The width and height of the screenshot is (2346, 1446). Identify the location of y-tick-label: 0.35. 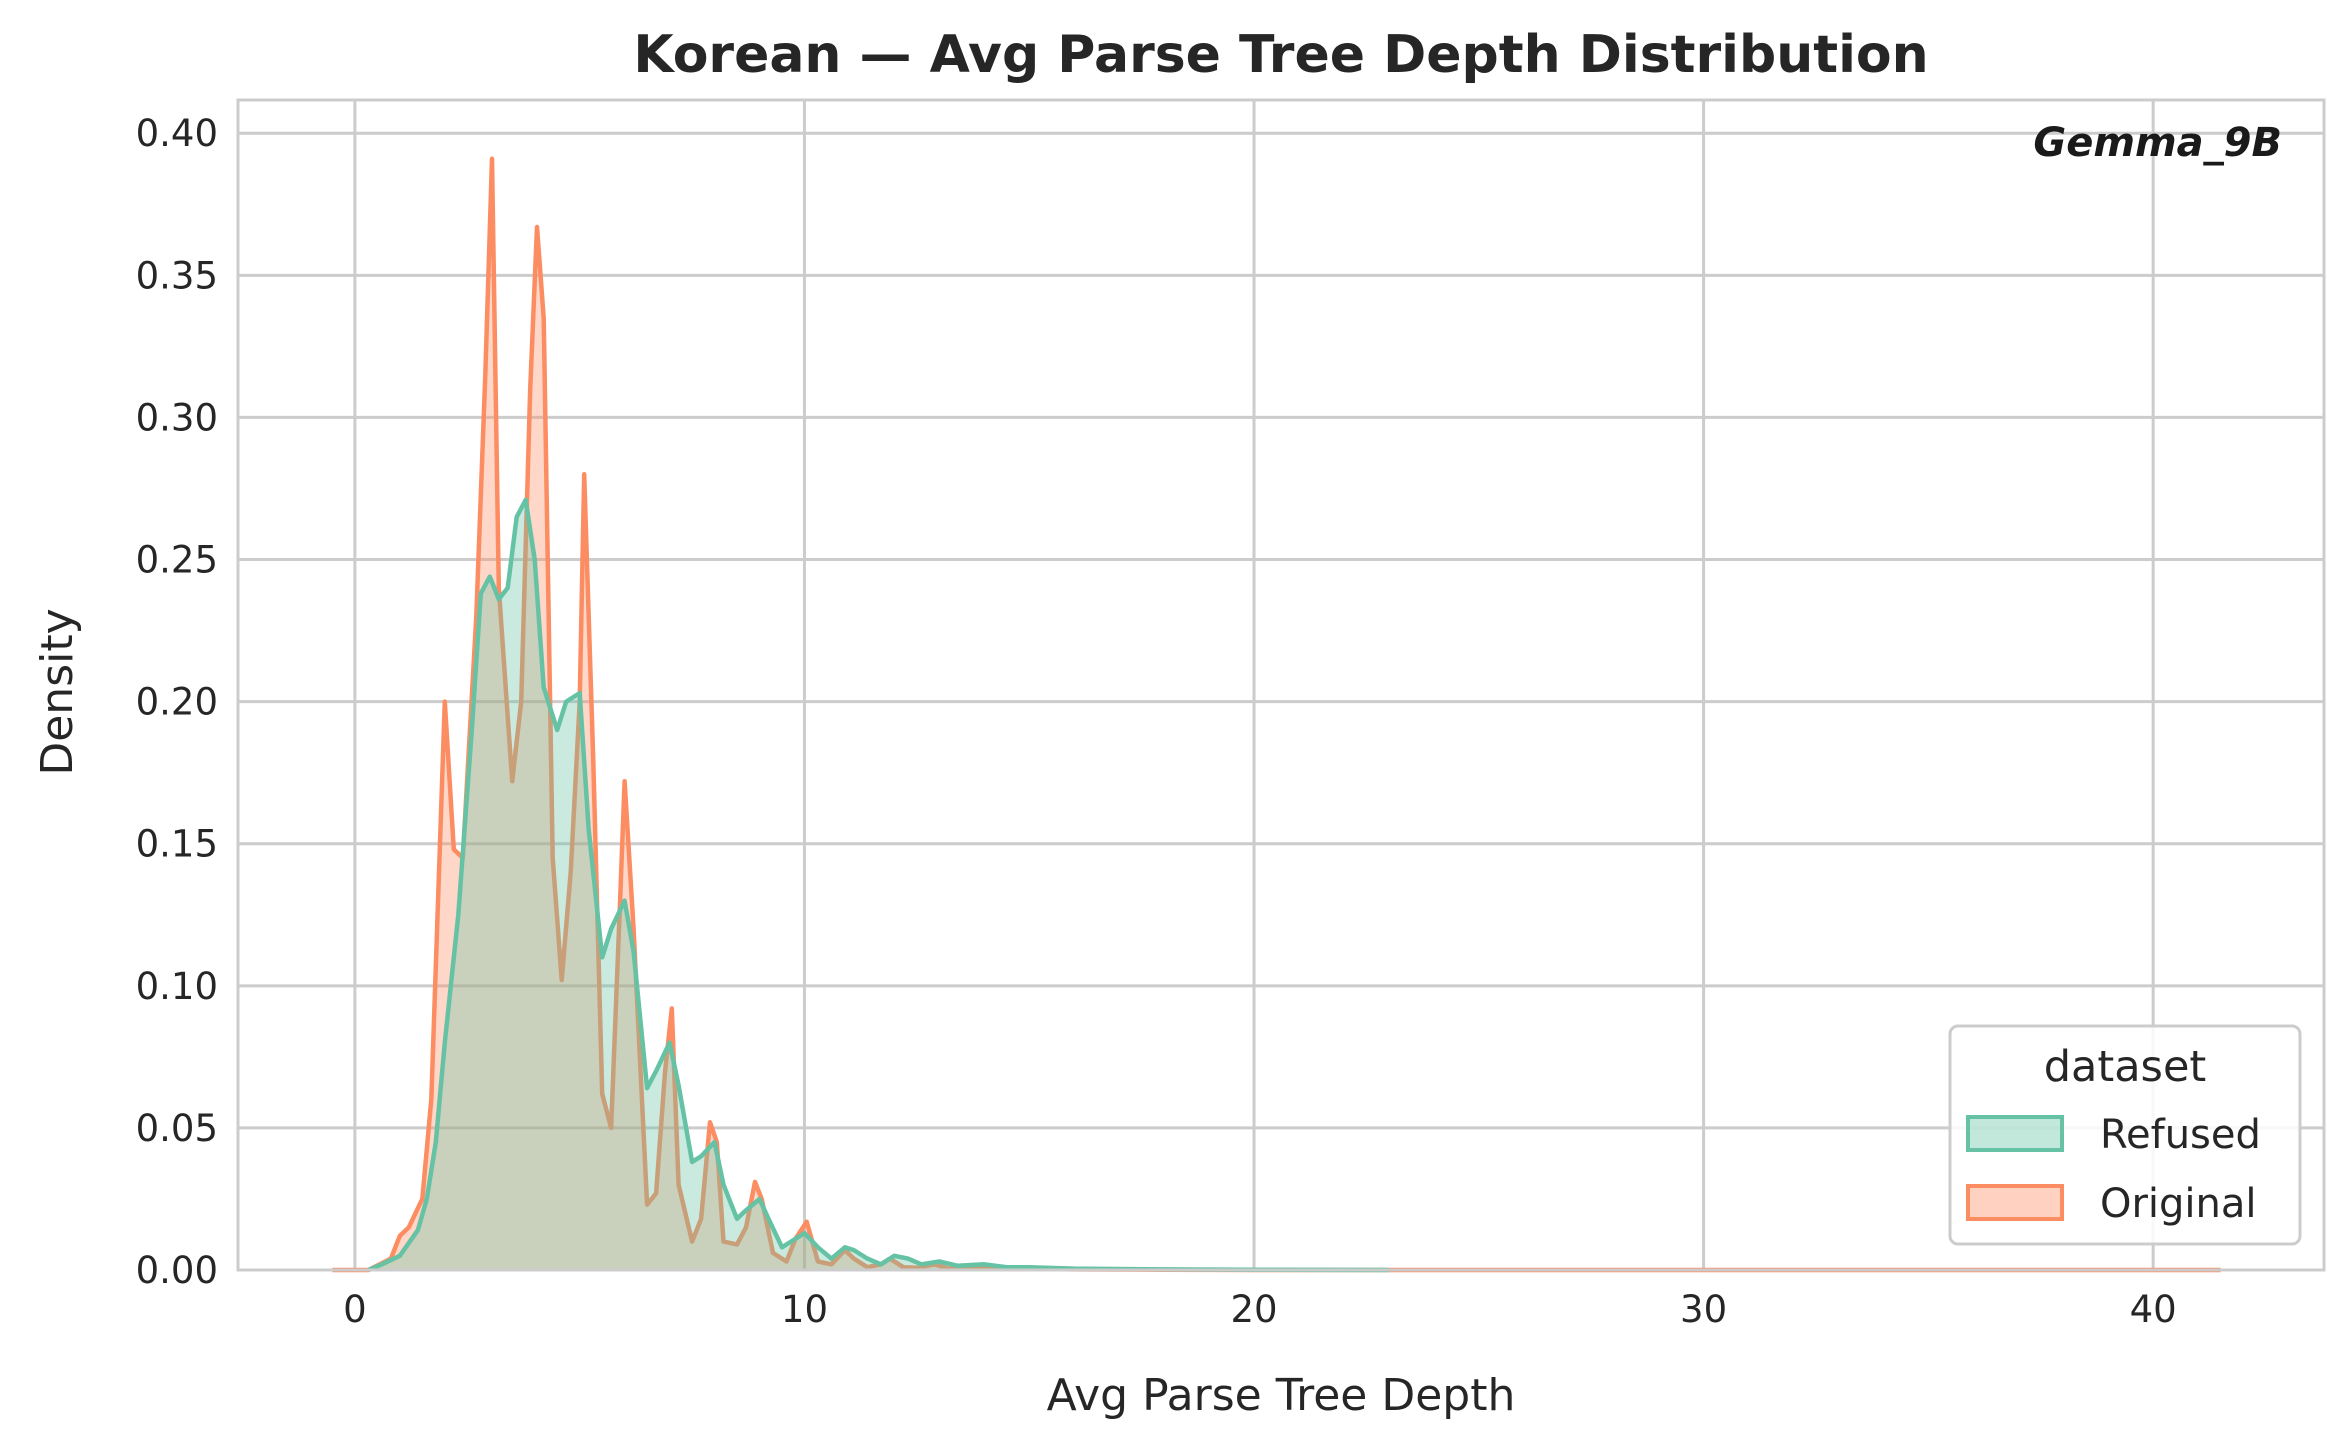
(177, 275).